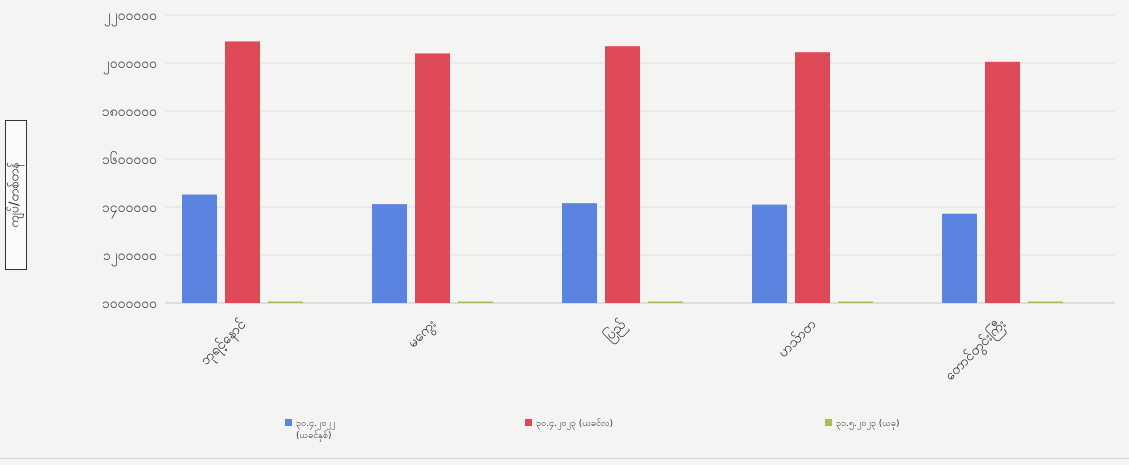 The height and width of the screenshot is (465, 1129). Describe the element at coordinates (574, 424) in the screenshot. I see `legend-label: ၃၀.၄.၂၀၂၃ (ယခင်လ)` at that location.